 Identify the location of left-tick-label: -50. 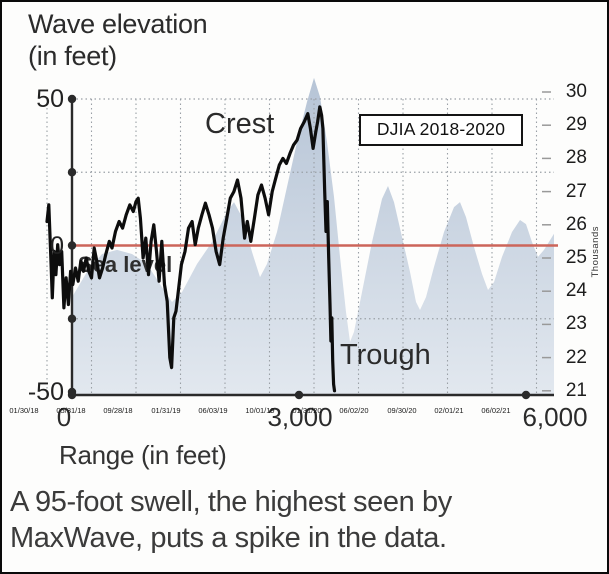
(45, 392).